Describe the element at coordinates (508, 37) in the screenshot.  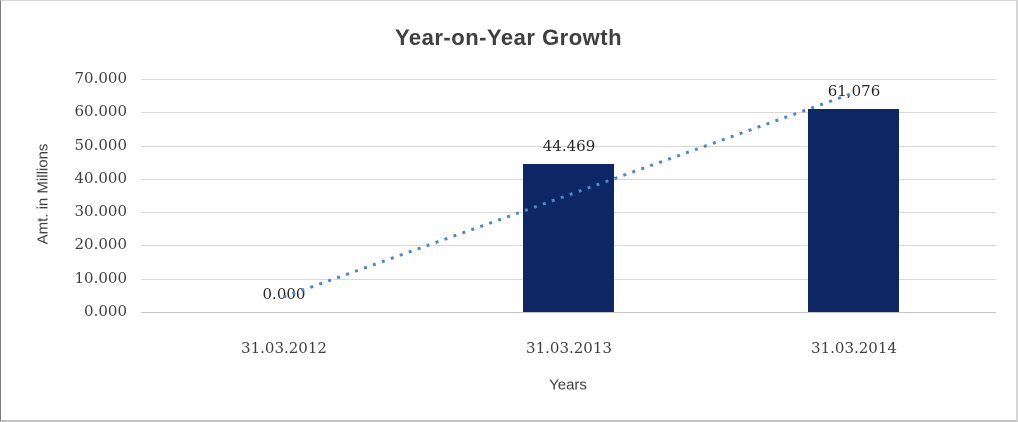
I see `chart-title: Year-on-Year Growth` at that location.